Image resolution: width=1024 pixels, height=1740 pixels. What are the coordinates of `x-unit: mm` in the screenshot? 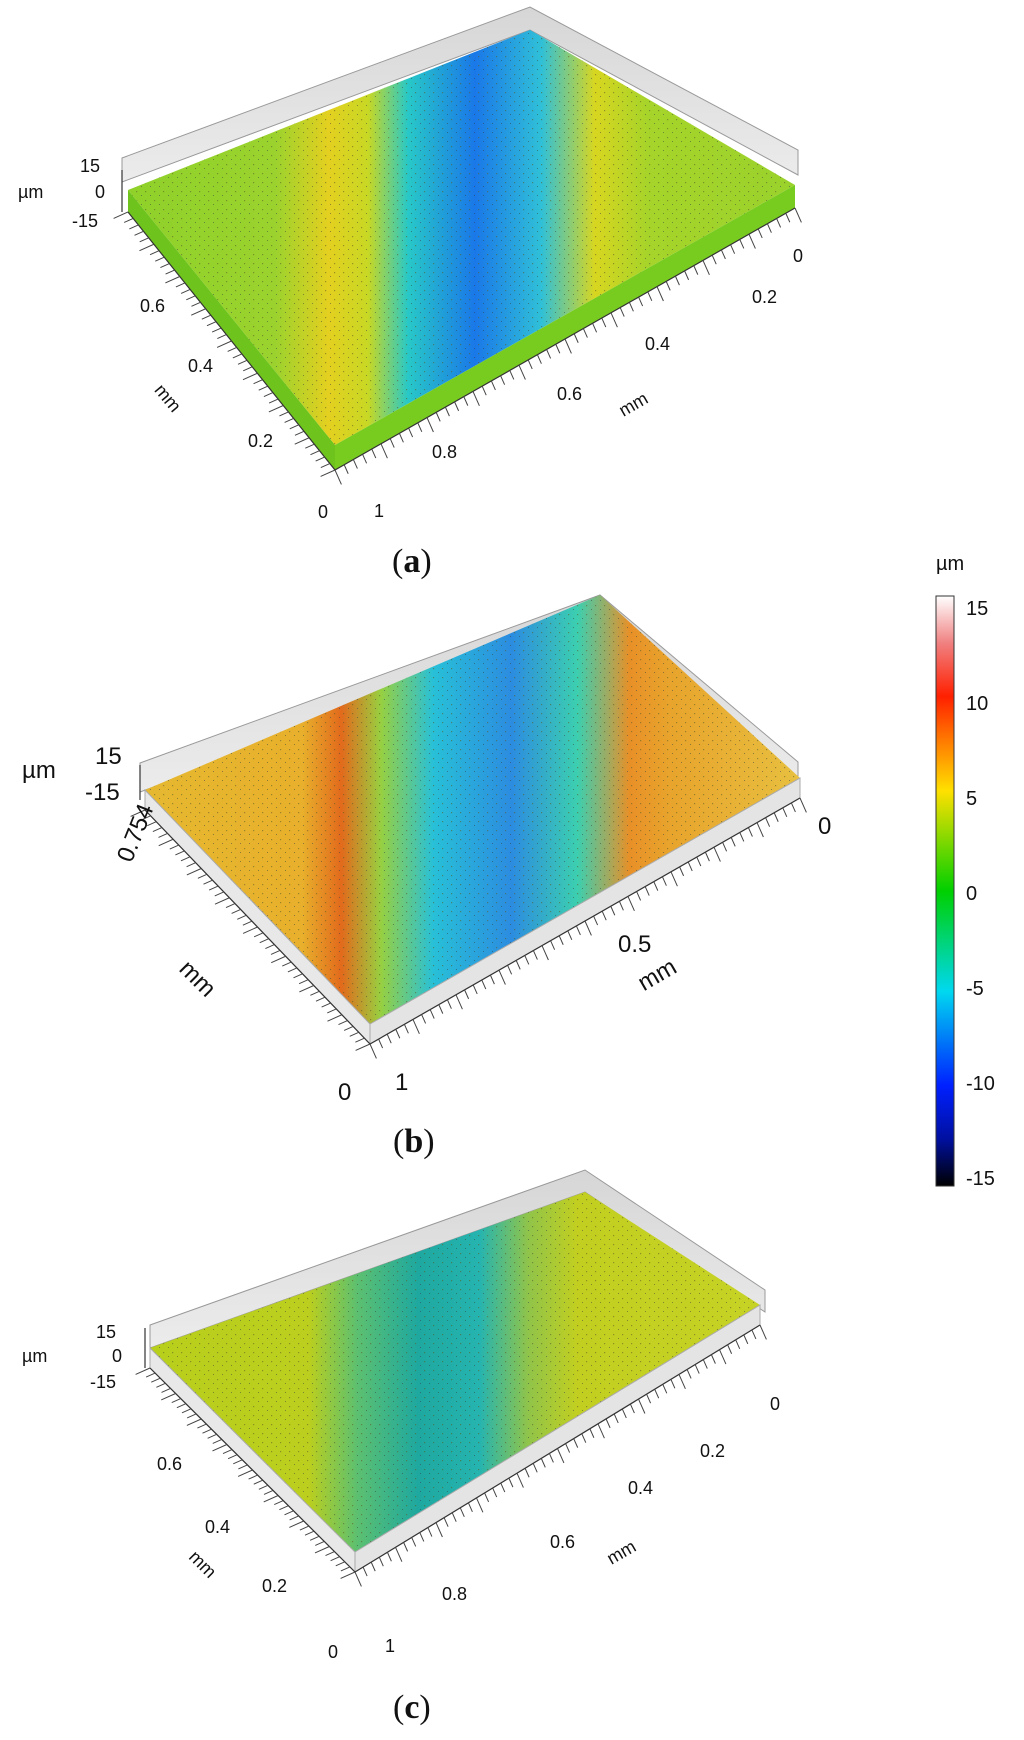 It's located at (633, 404).